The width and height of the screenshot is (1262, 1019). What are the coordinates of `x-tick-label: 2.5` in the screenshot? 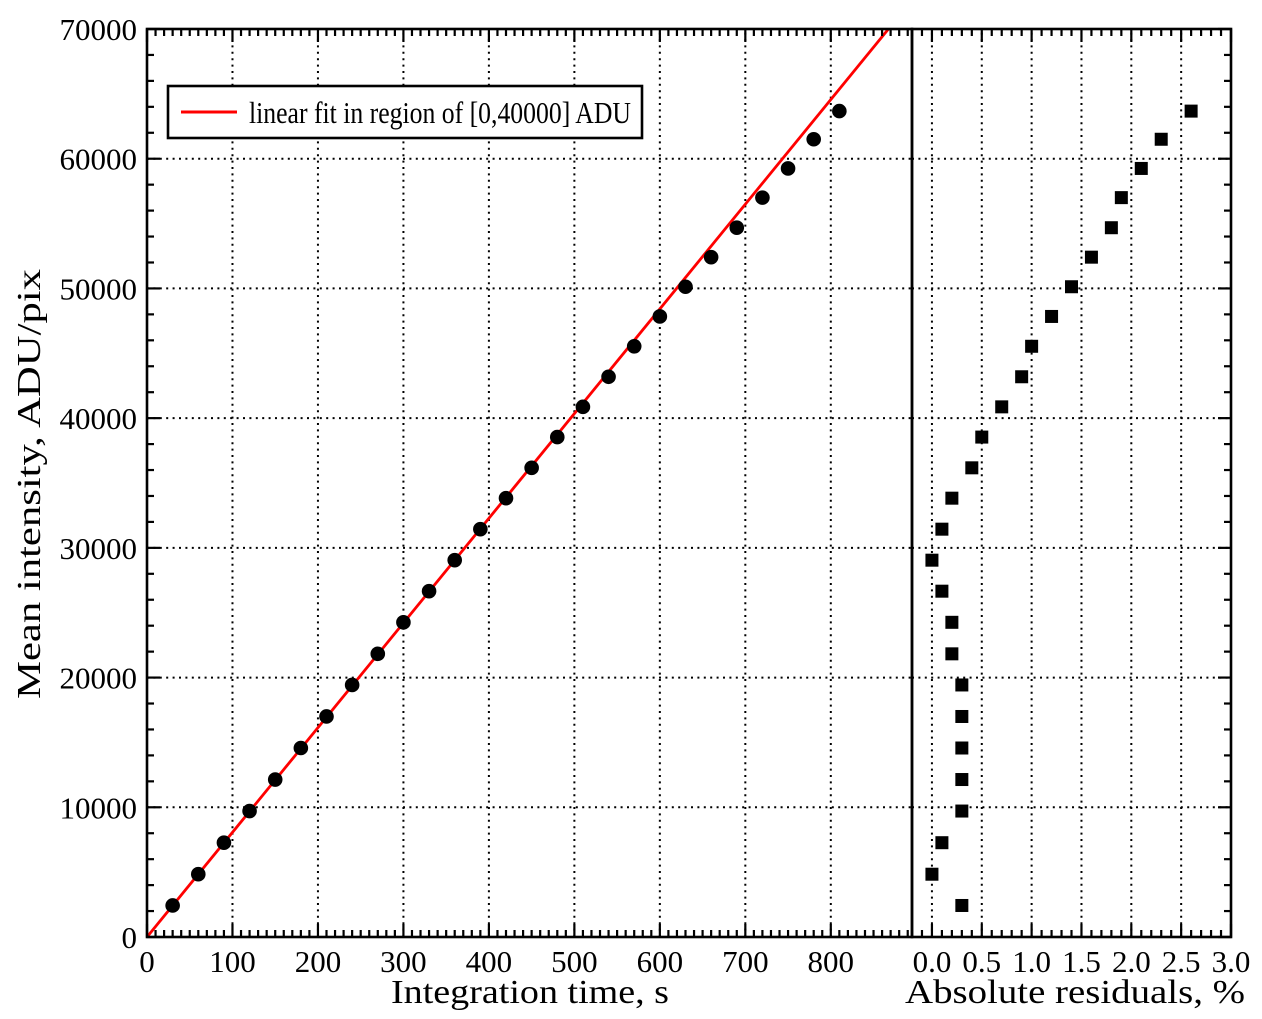 It's located at (1181, 961).